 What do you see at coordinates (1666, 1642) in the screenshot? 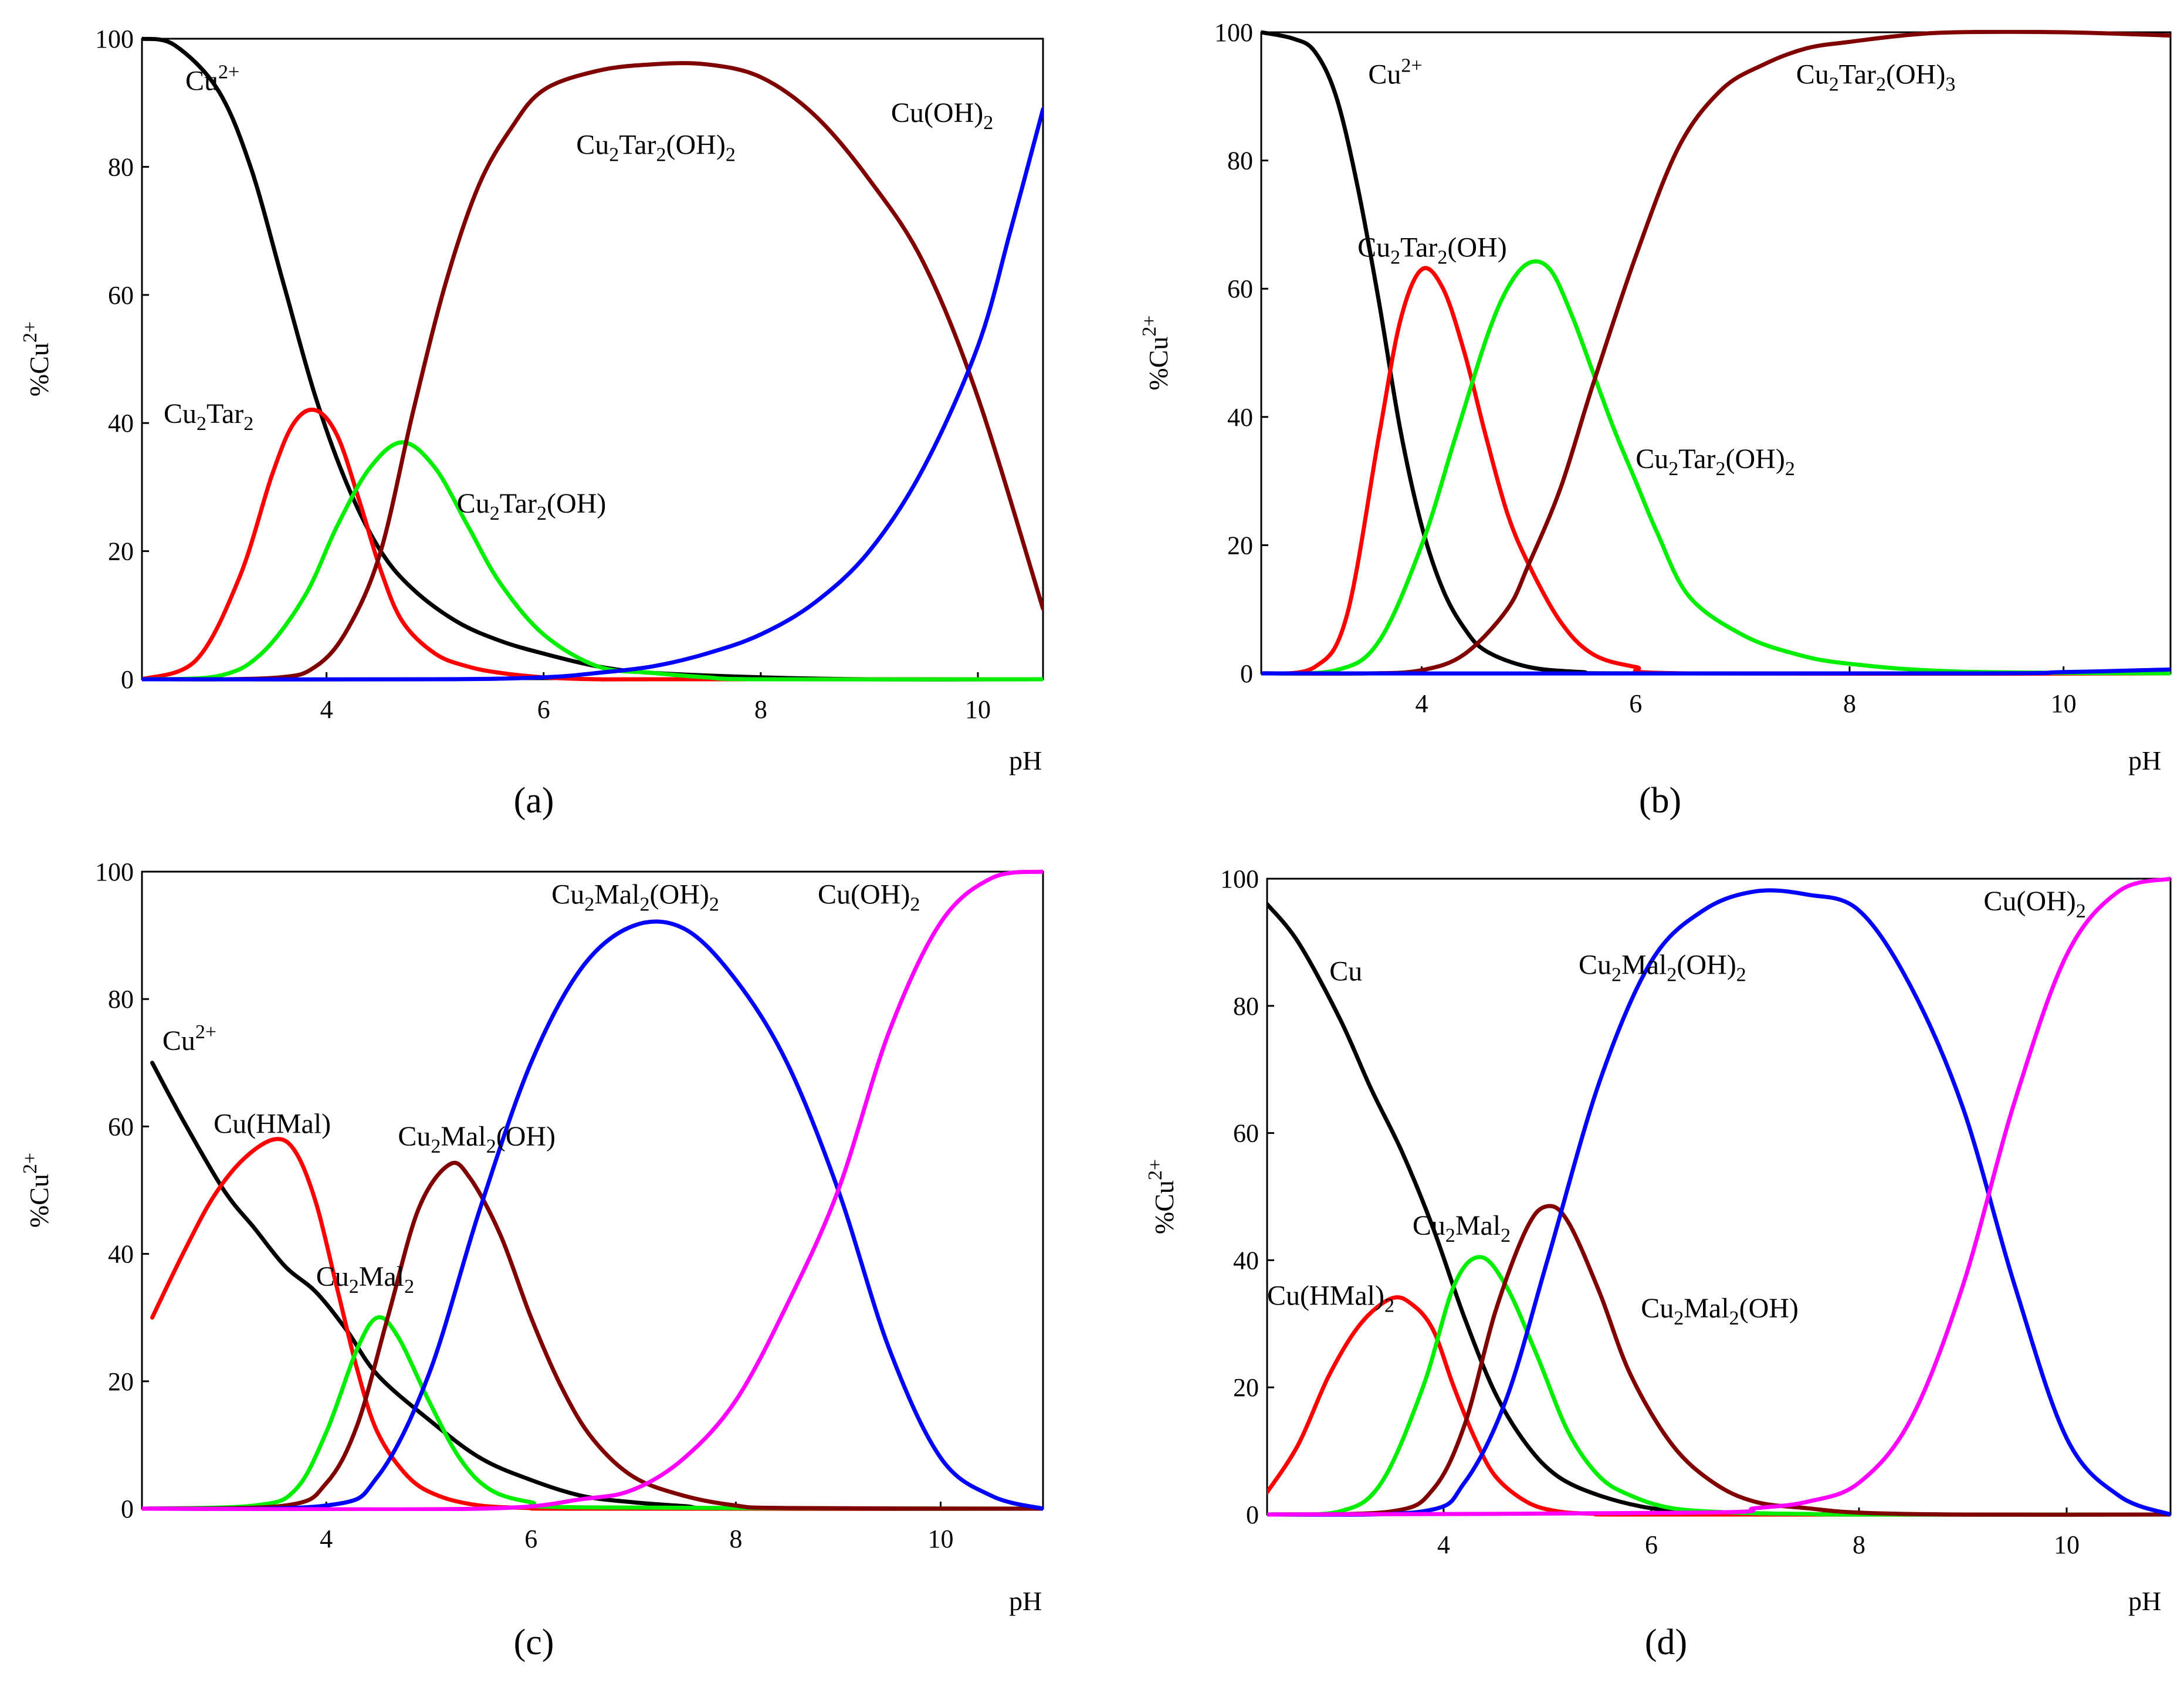
I see `panel-label: (d)` at bounding box center [1666, 1642].